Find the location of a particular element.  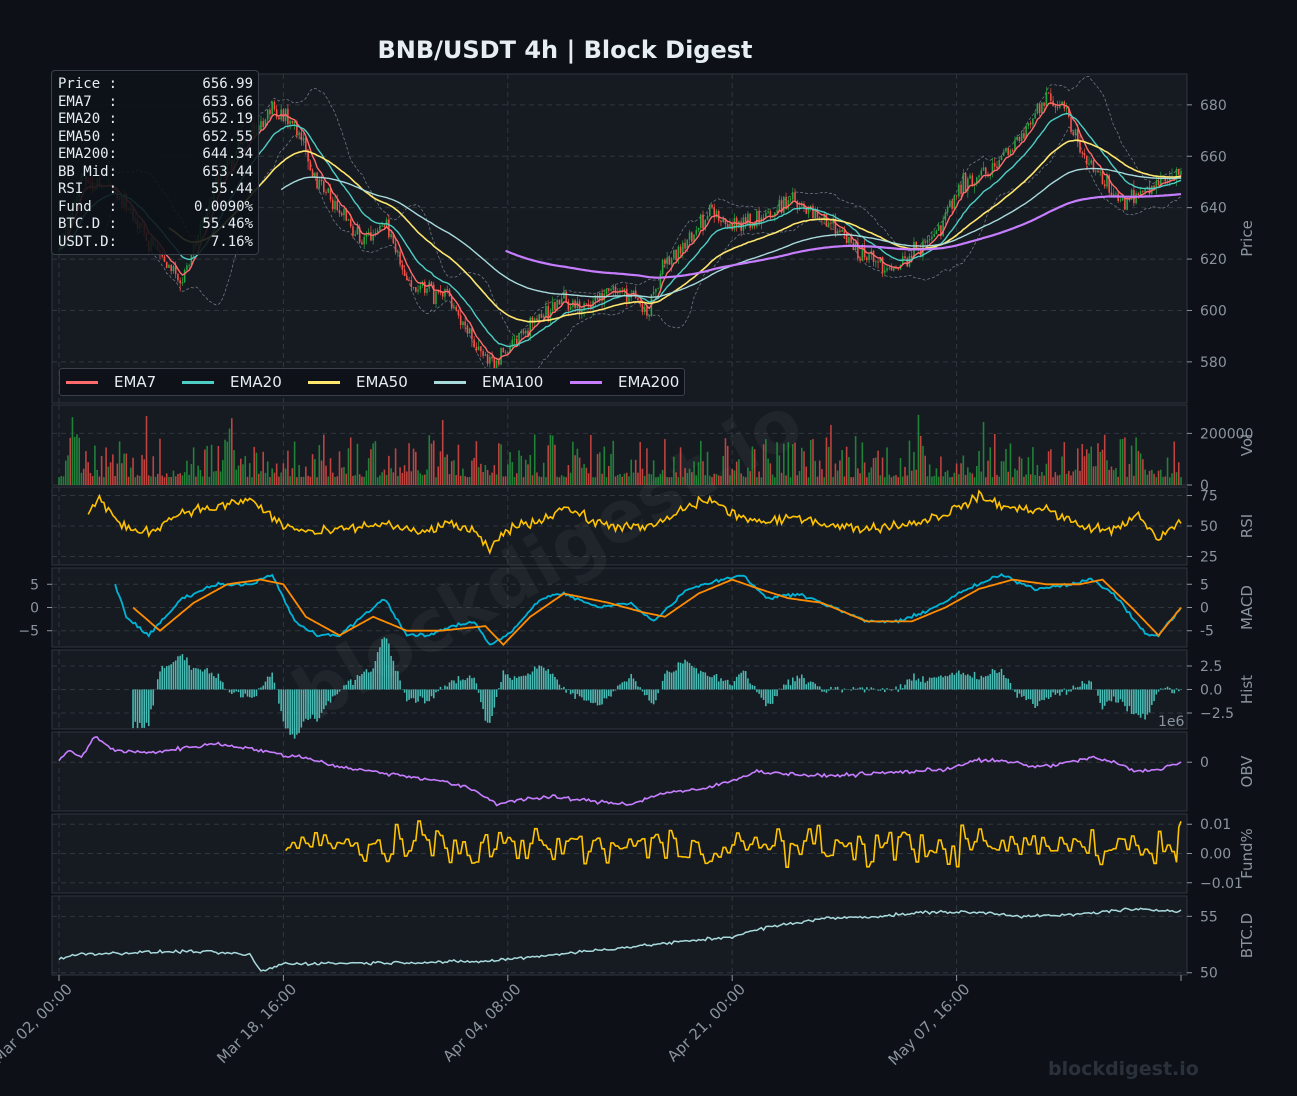

ema200-line is located at coordinates (843, 236).